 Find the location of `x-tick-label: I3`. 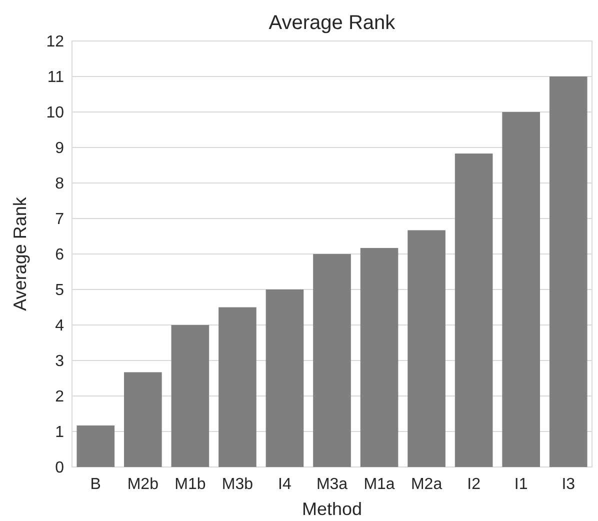

x-tick-label: I3 is located at coordinates (569, 484).